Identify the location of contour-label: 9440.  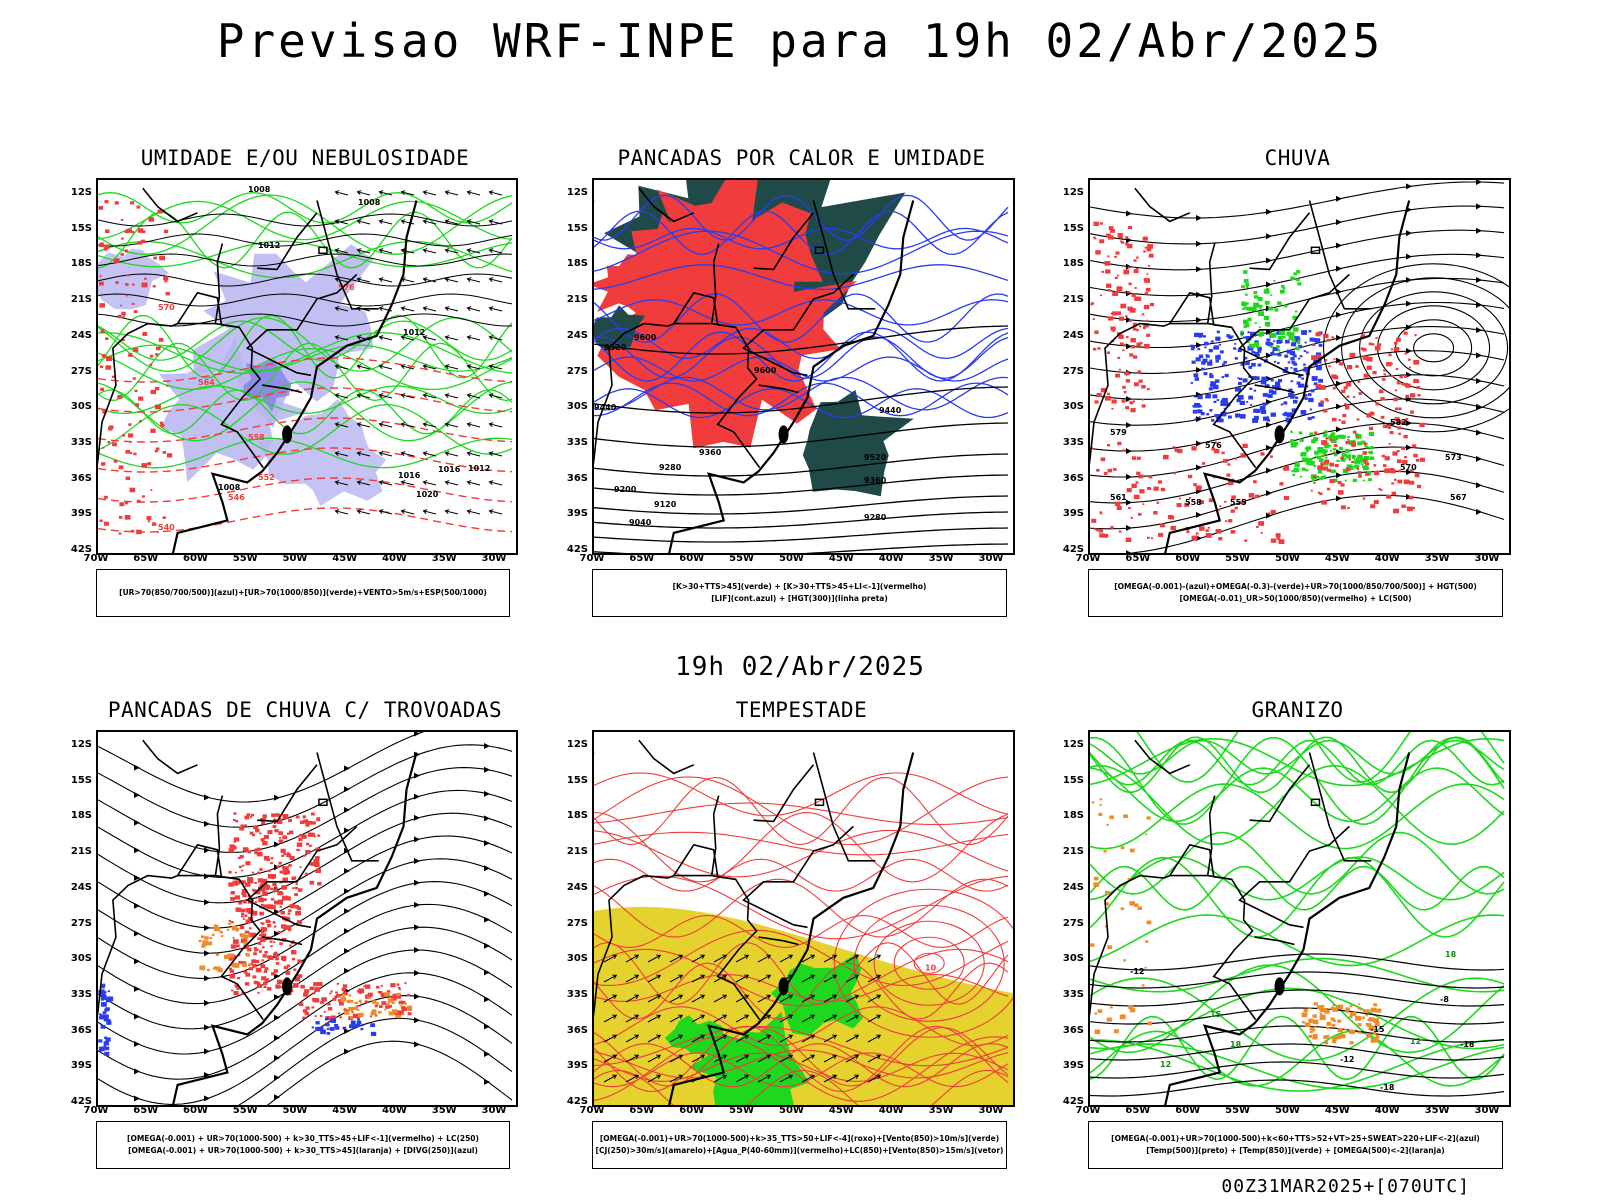
(605, 407).